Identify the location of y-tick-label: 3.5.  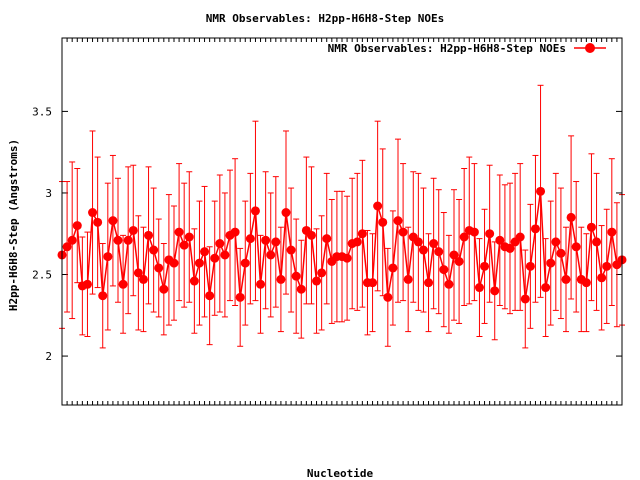
(42, 111).